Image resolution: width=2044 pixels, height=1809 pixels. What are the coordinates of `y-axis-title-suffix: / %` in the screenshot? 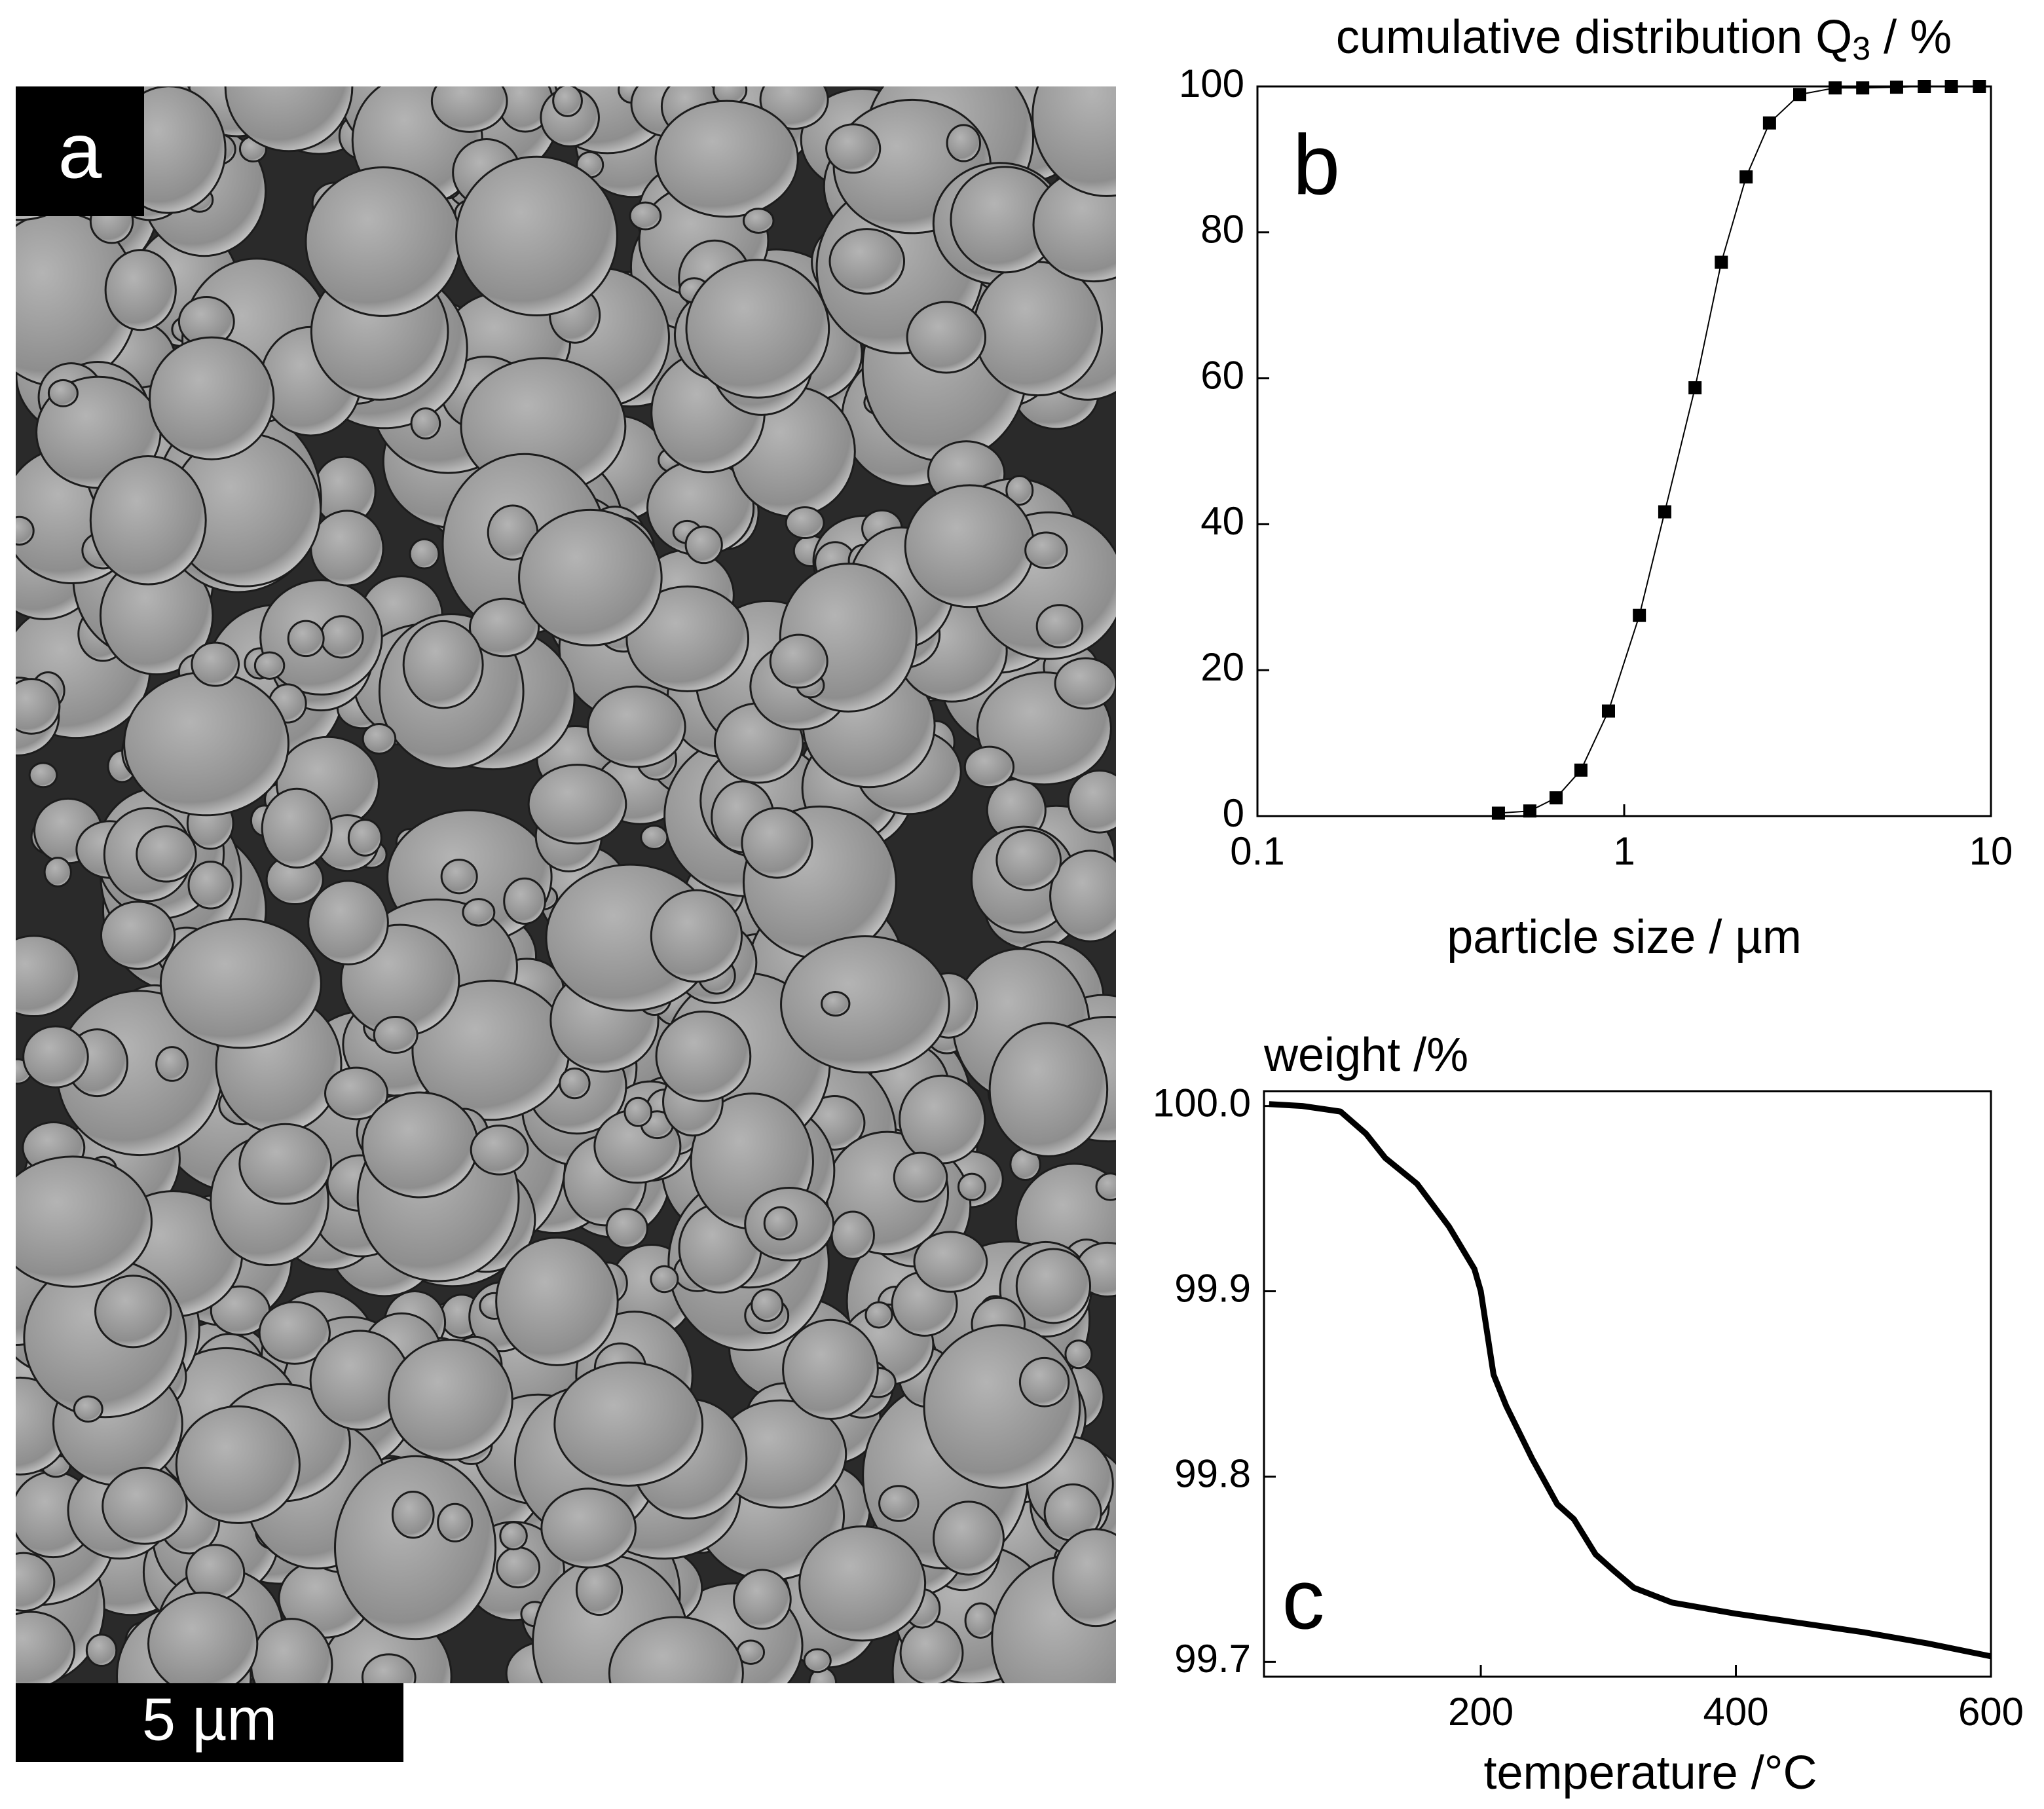 It's located at (1911, 37).